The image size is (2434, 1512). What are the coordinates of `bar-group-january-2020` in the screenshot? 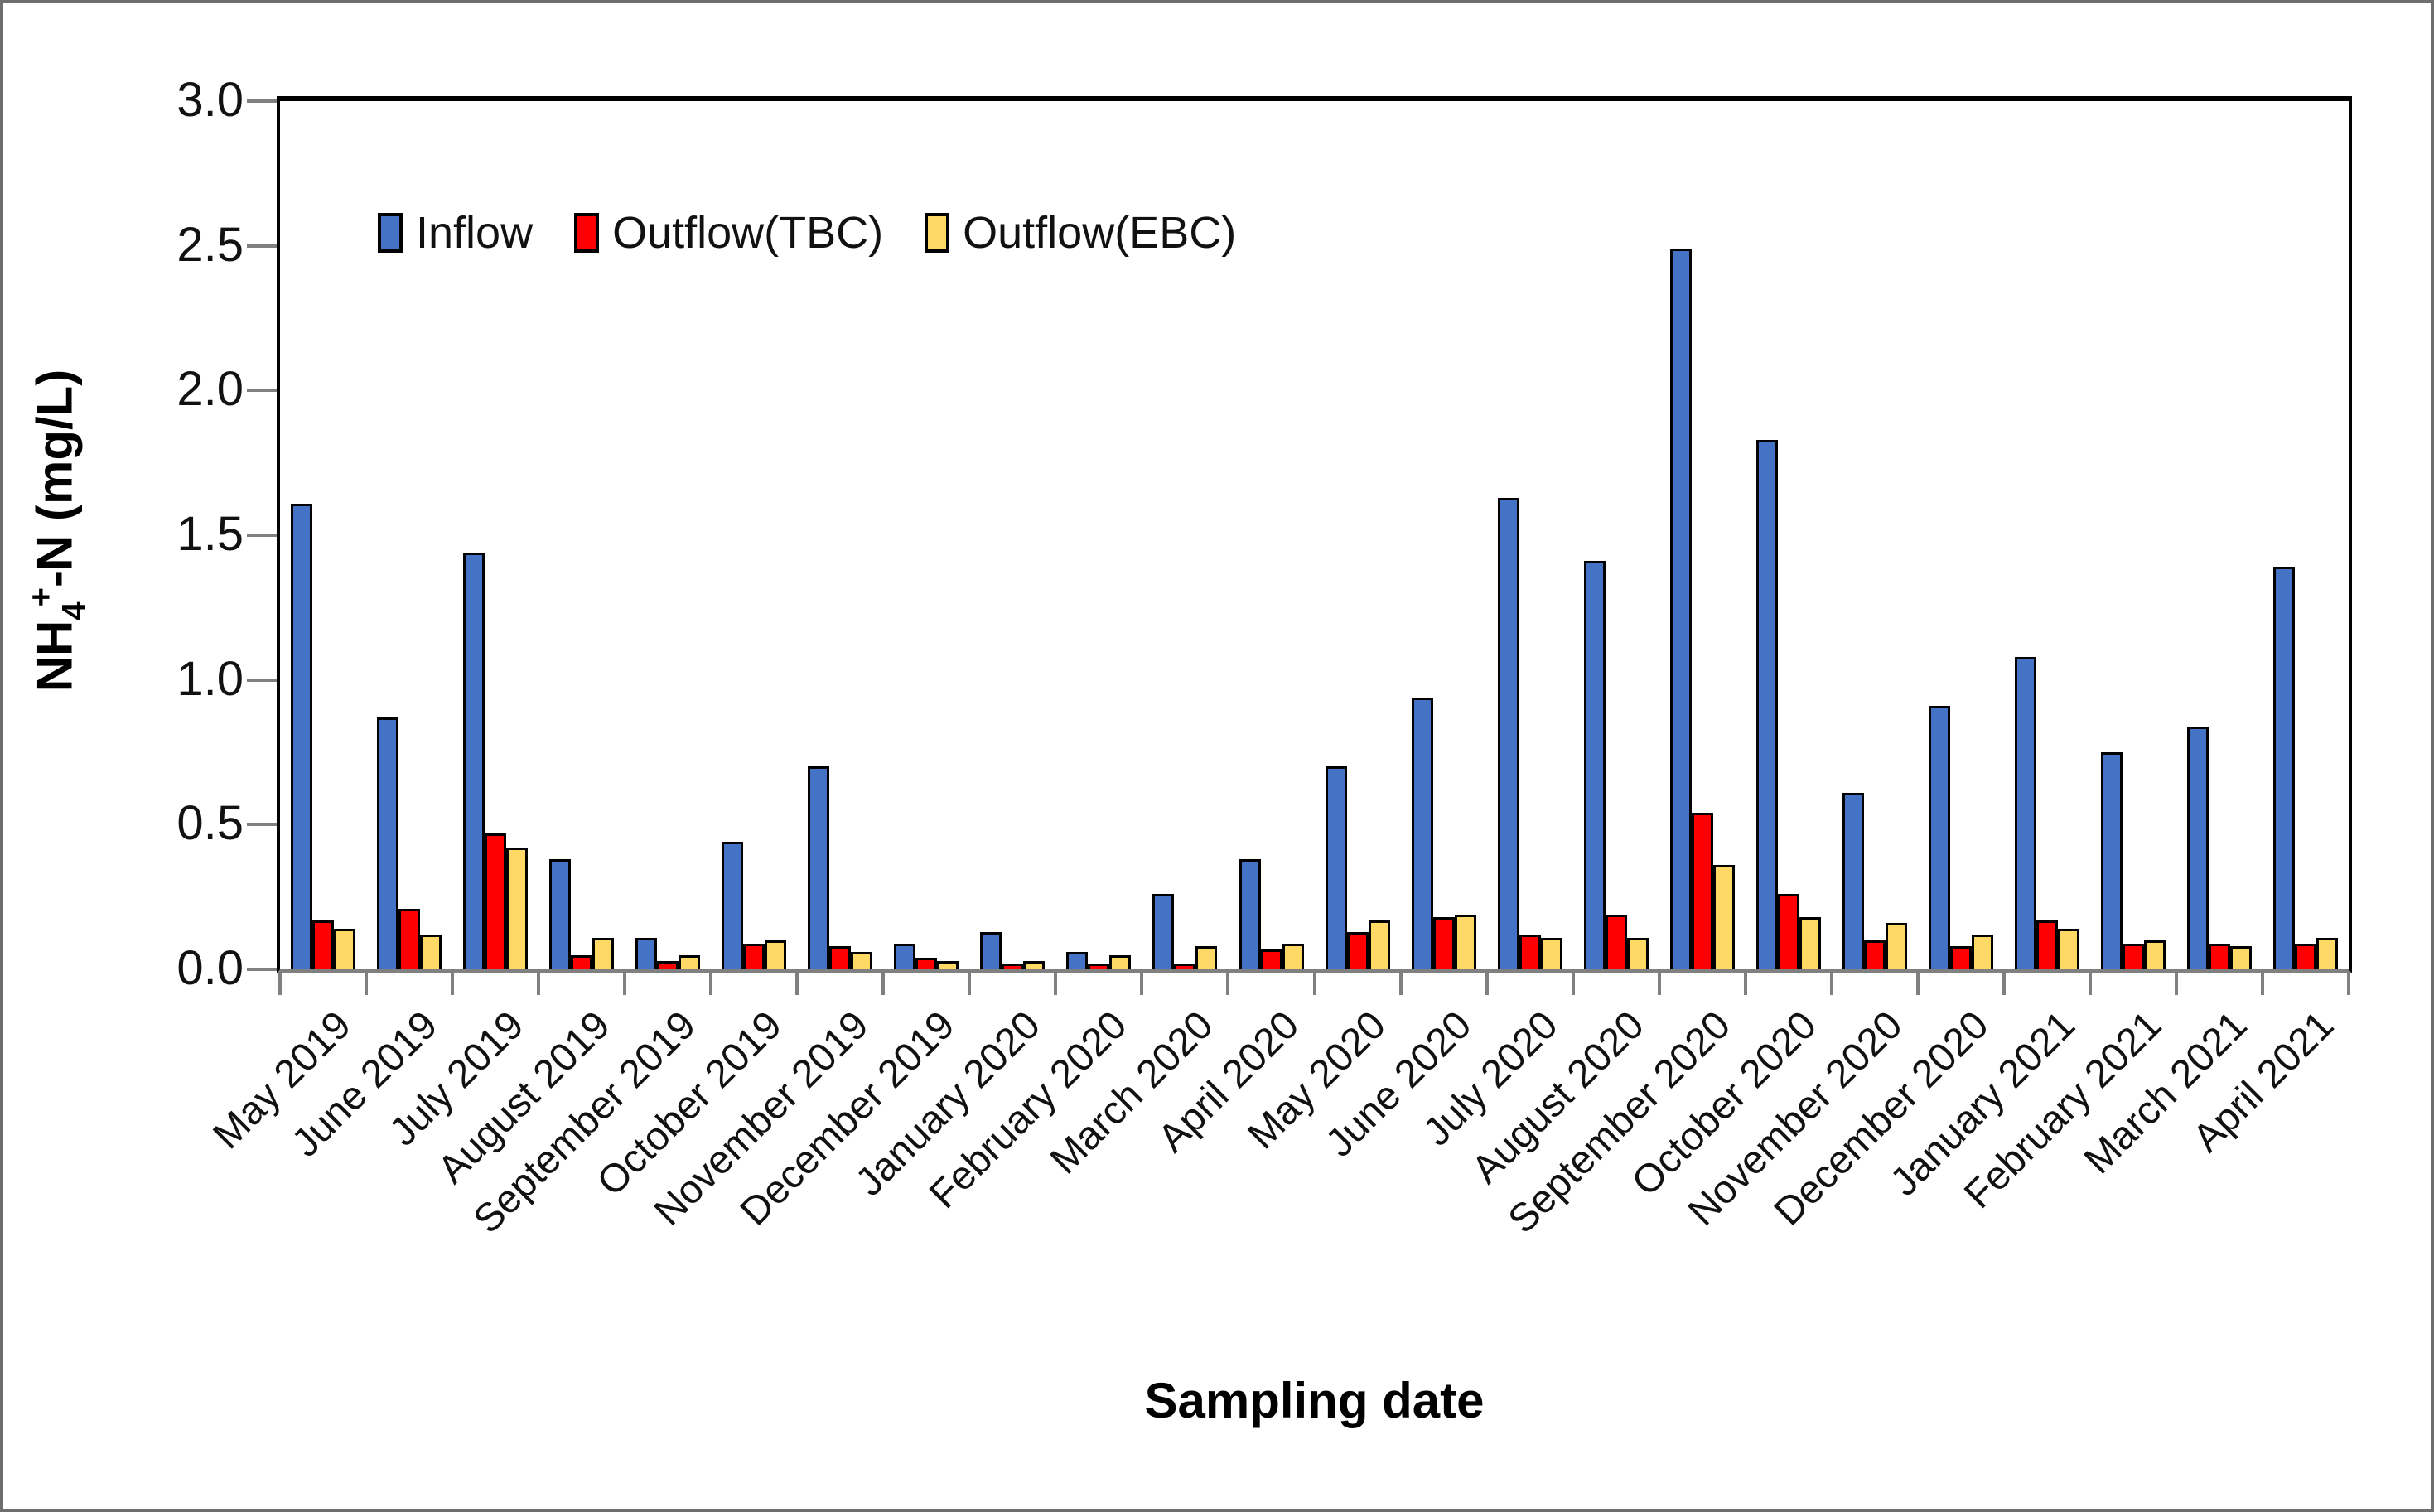 It's located at (1012, 535).